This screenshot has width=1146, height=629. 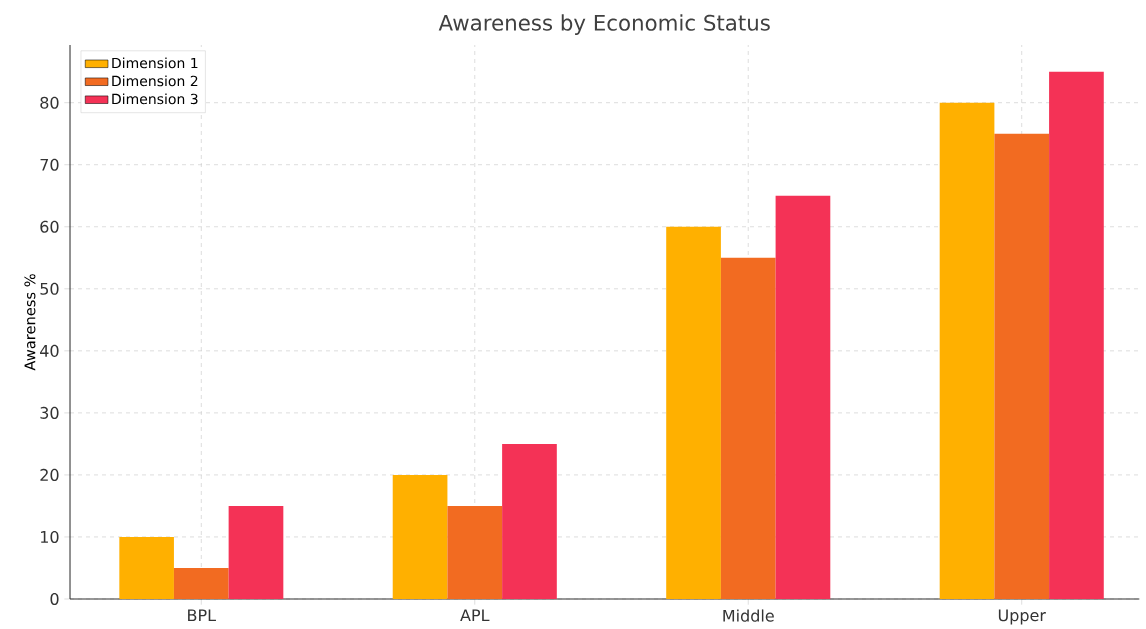 What do you see at coordinates (202, 615) in the screenshot?
I see `x-tick-label: BPL` at bounding box center [202, 615].